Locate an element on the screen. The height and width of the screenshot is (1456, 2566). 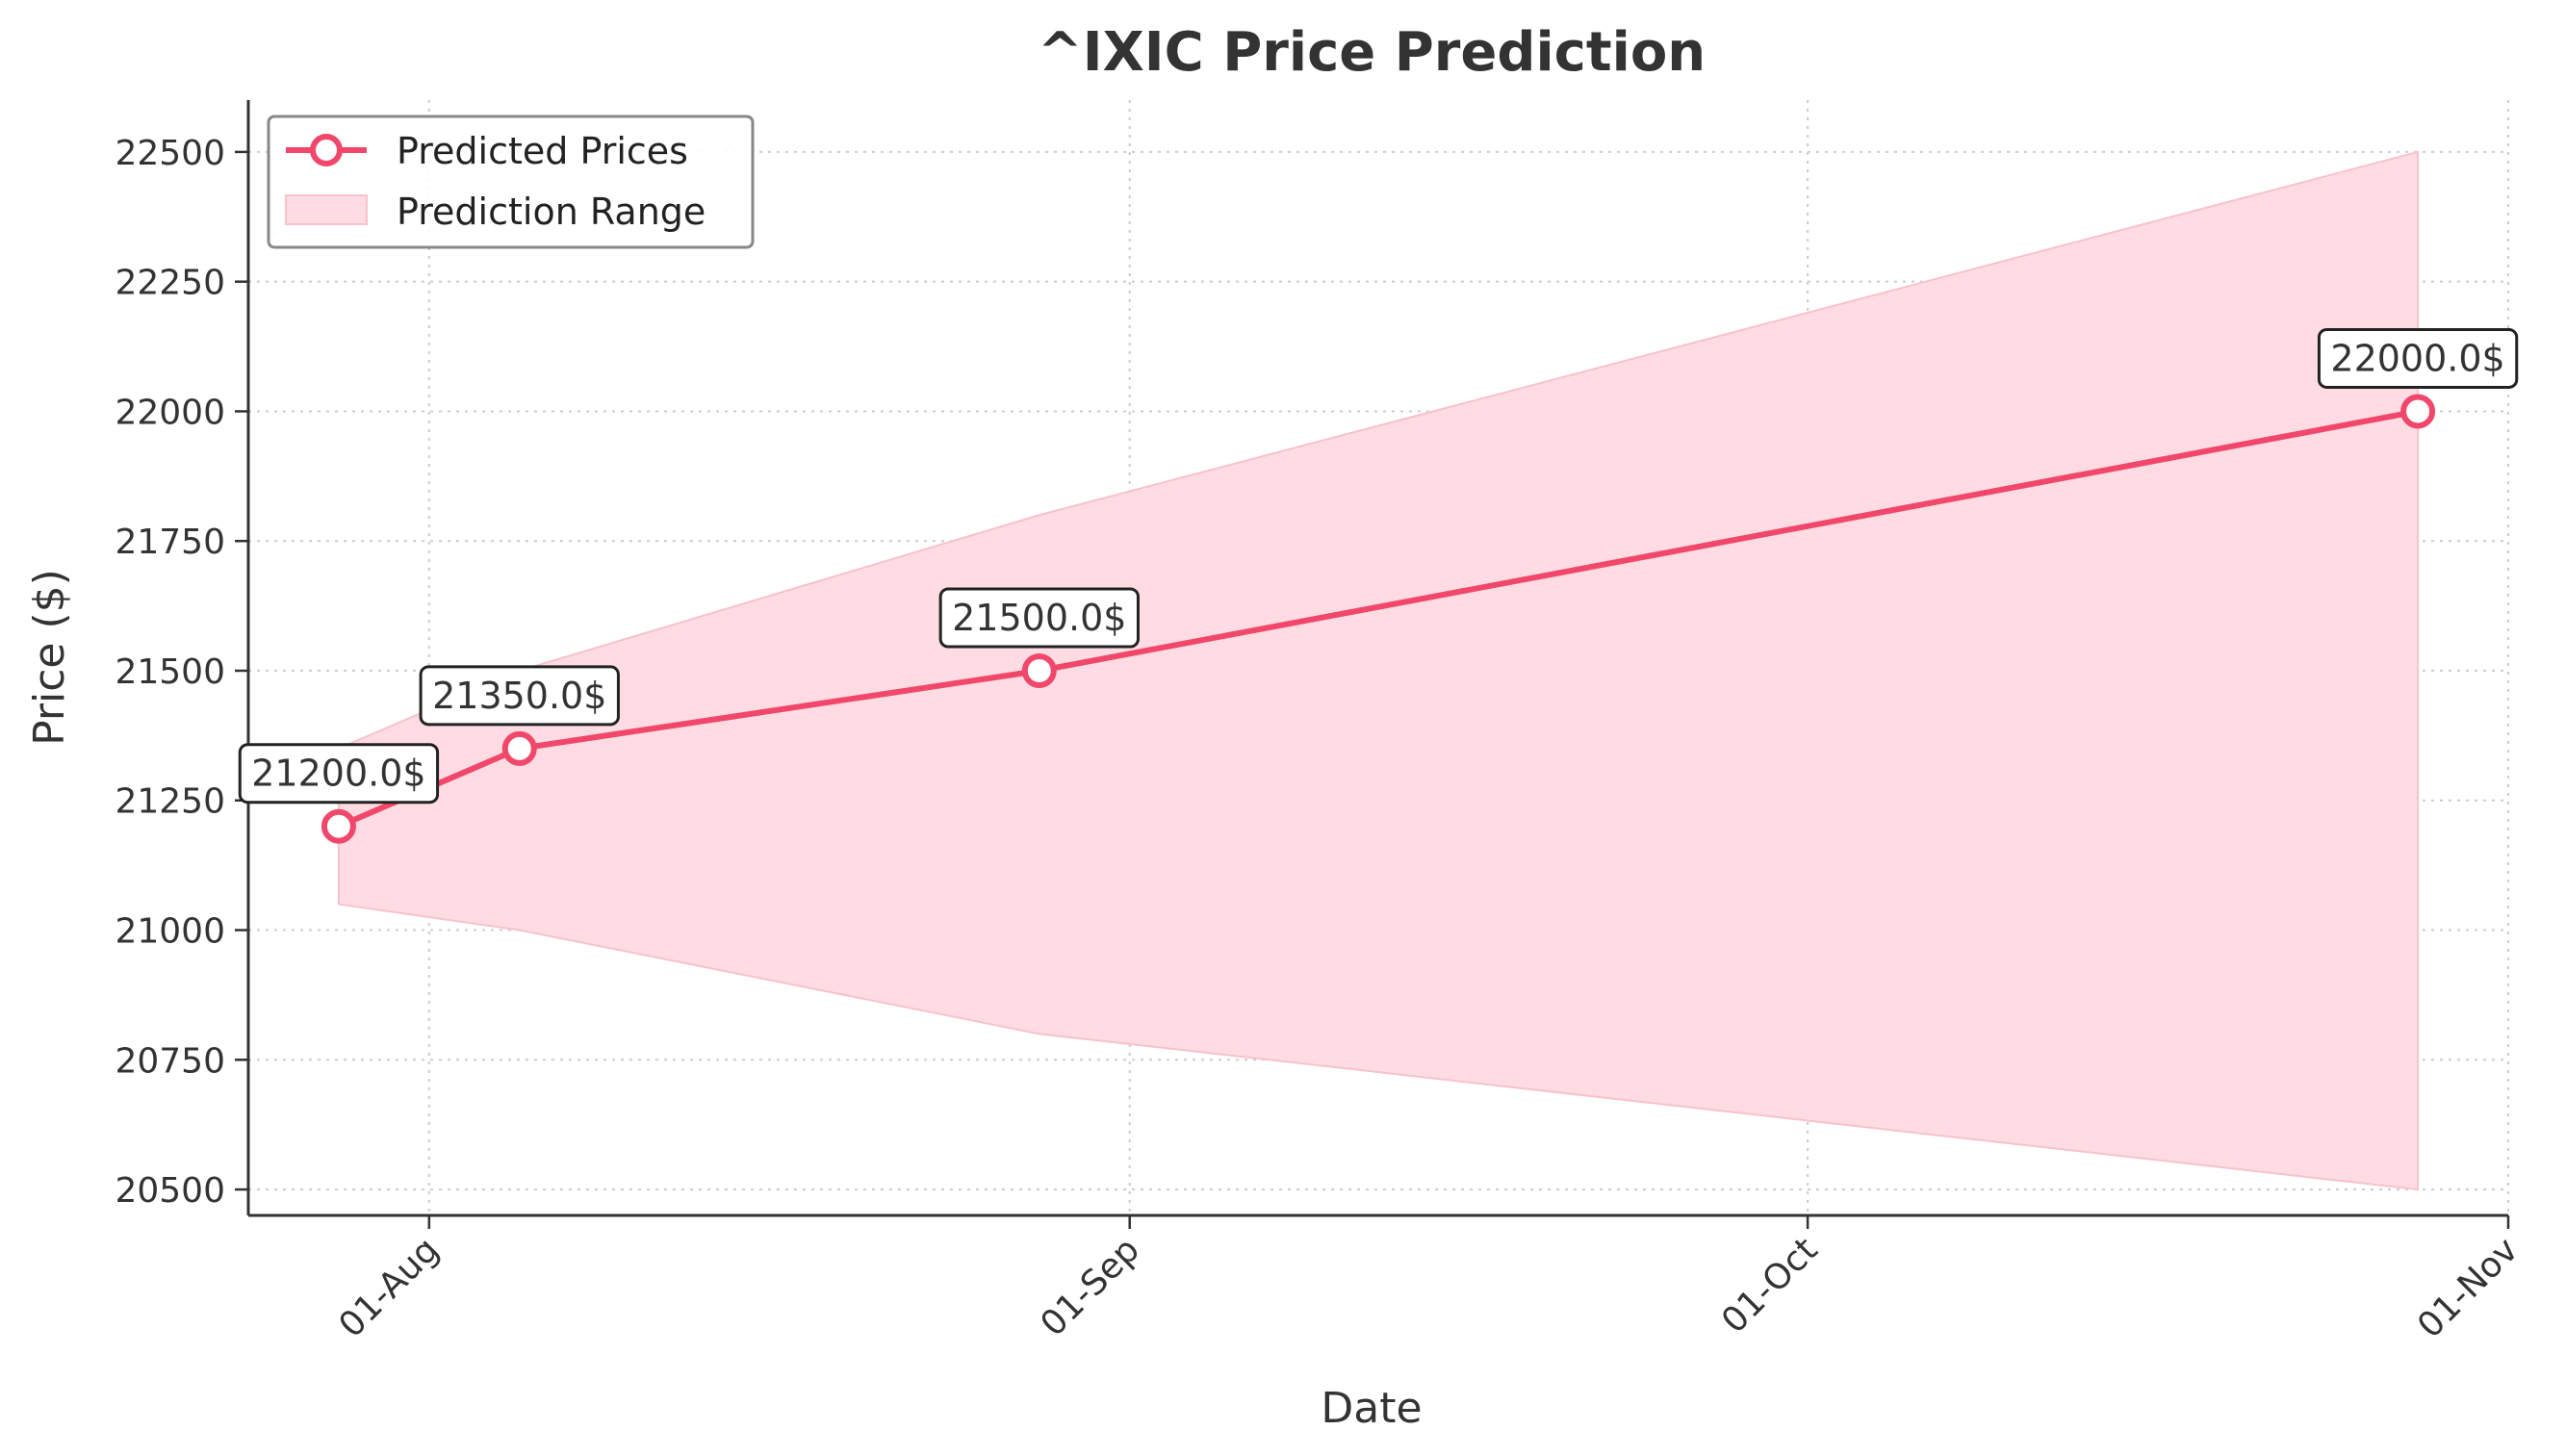
legend: Predicted Prices Prediction Range is located at coordinates (511, 182).